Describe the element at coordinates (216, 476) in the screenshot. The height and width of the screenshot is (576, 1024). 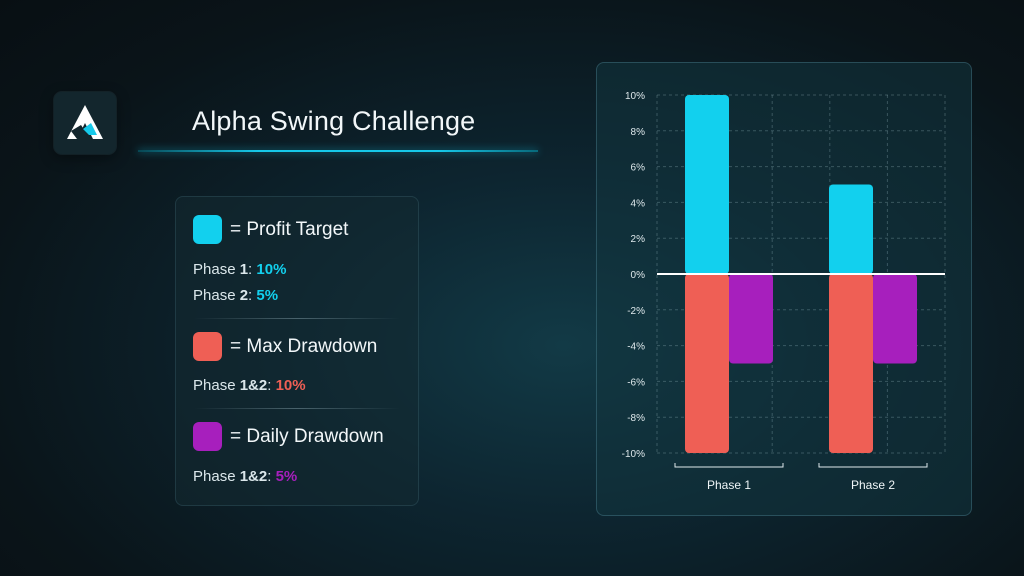
I see `daily-drawdown-prefix: Phase` at that location.